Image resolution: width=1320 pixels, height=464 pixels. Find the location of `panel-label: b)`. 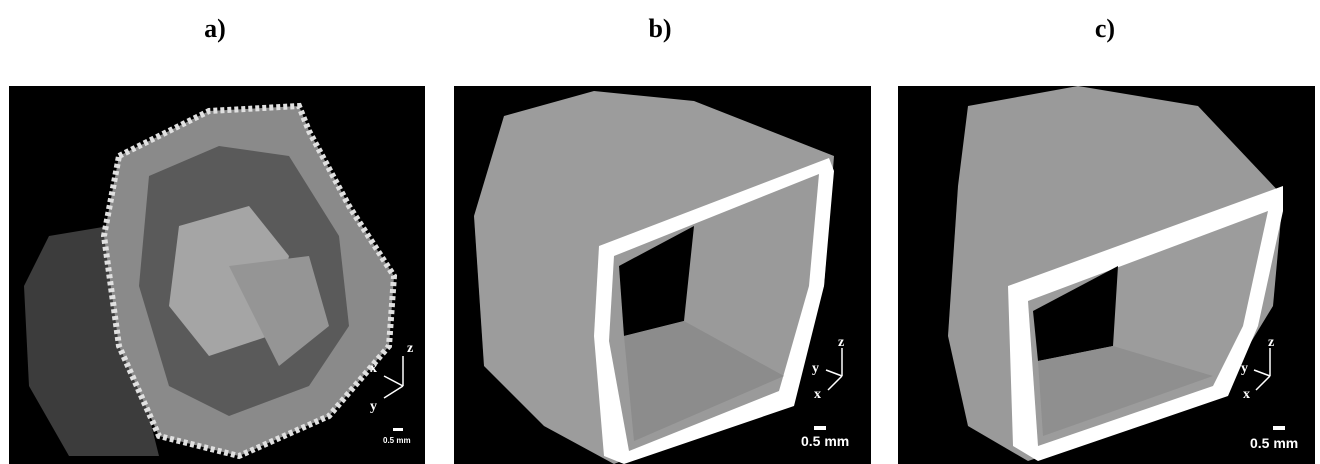

panel-label: b) is located at coordinates (660, 28).